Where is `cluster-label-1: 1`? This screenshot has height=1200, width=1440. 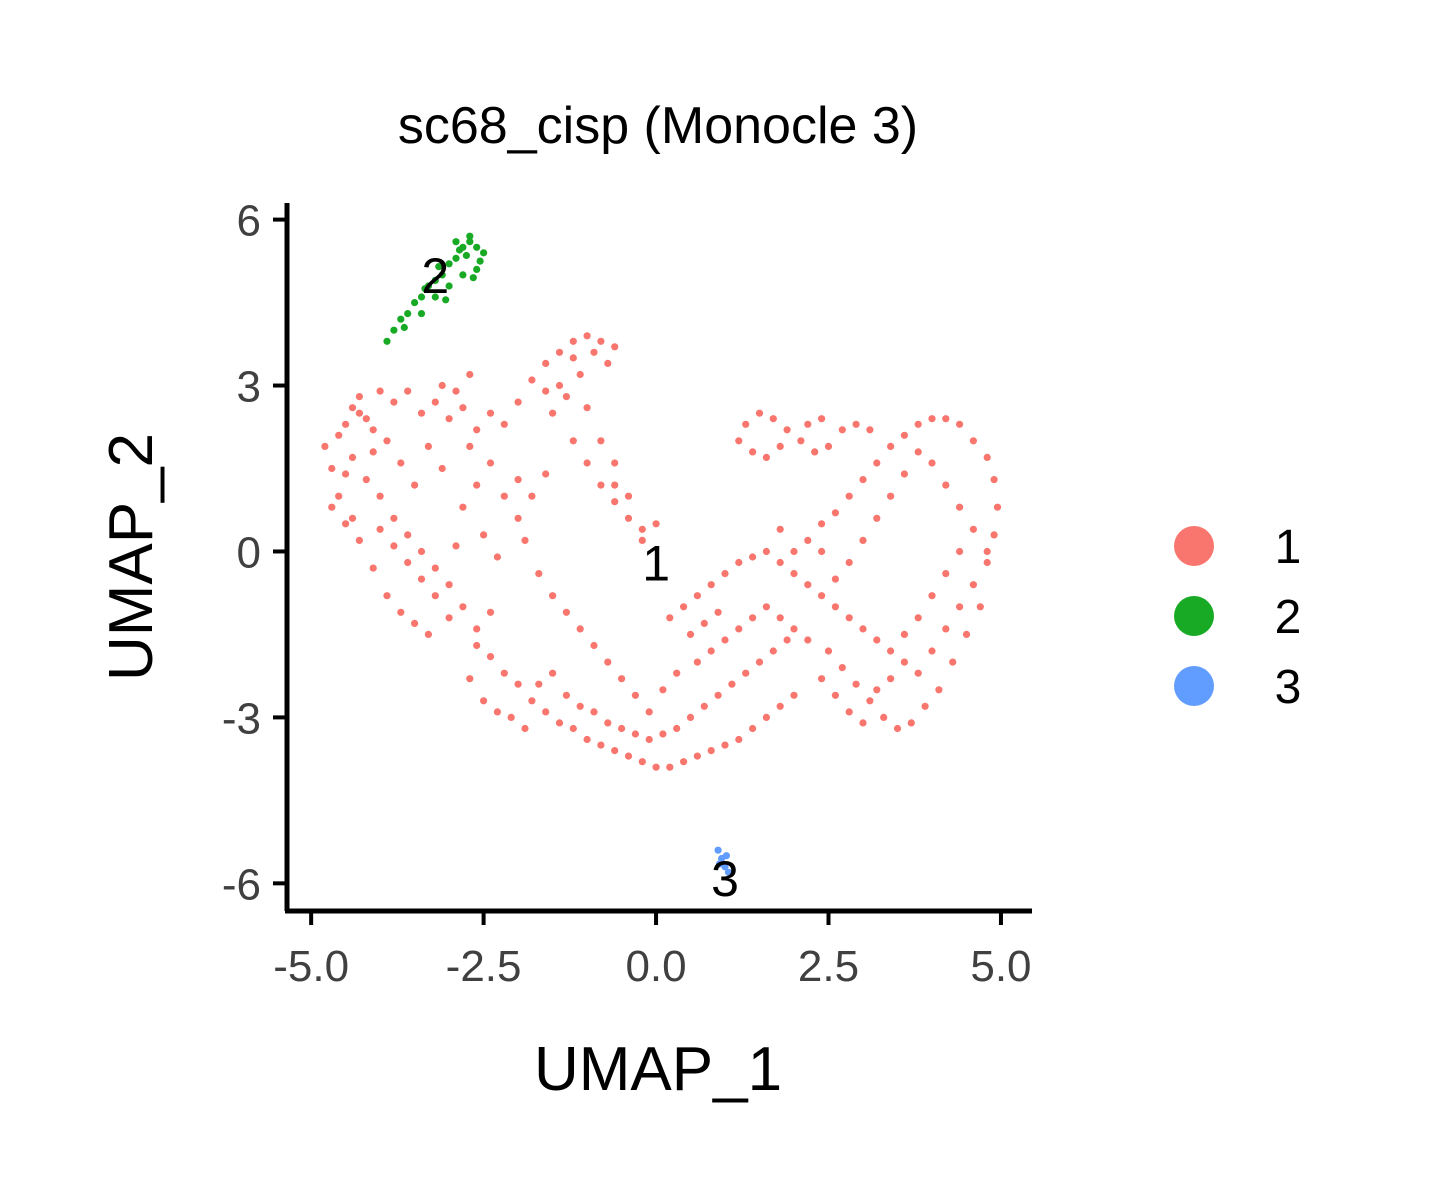
cluster-label-1: 1 is located at coordinates (656, 564).